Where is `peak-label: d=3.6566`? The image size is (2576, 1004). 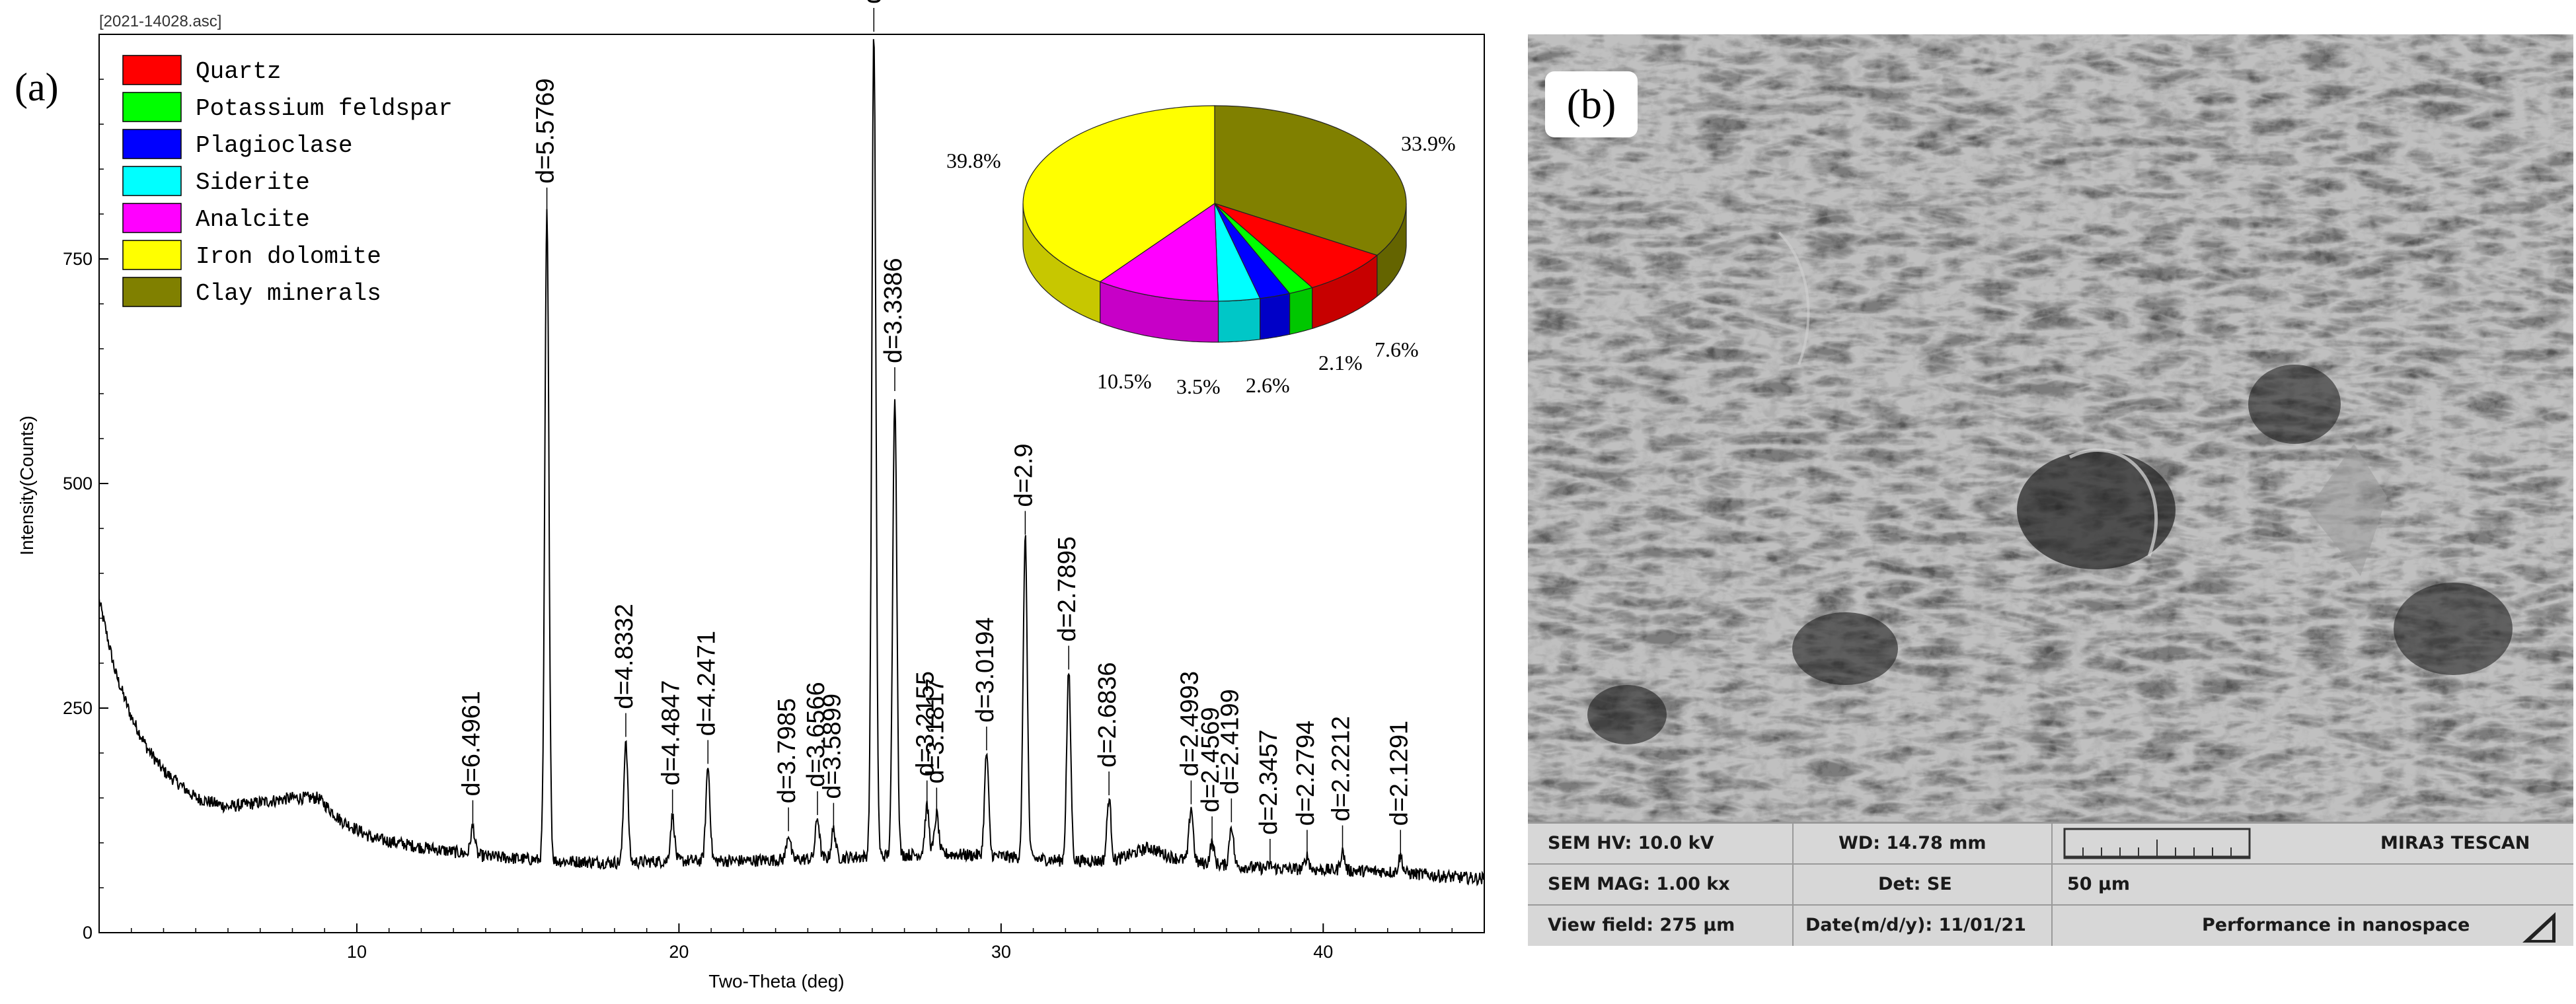 peak-label: d=3.6566 is located at coordinates (816, 734).